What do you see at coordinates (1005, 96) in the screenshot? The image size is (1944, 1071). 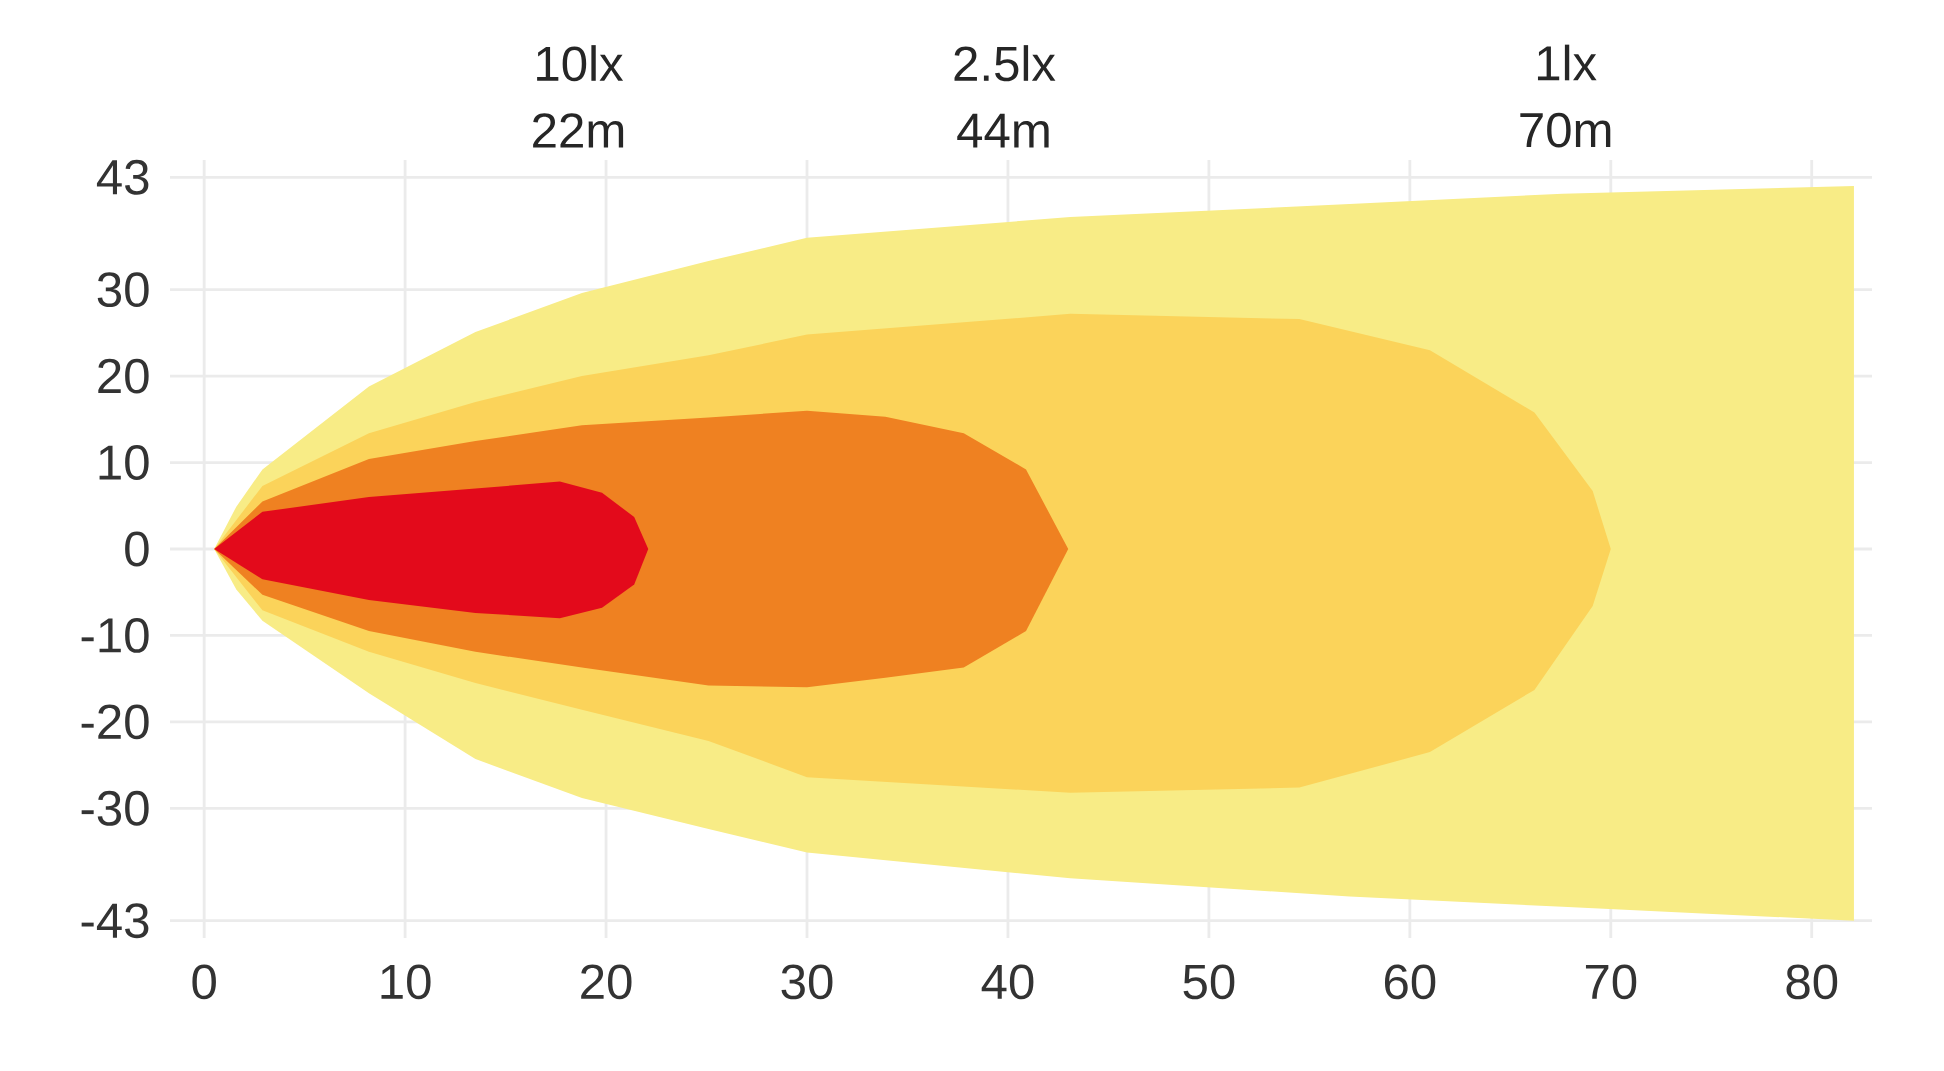 I see `text: 2.5lx 44m` at bounding box center [1005, 96].